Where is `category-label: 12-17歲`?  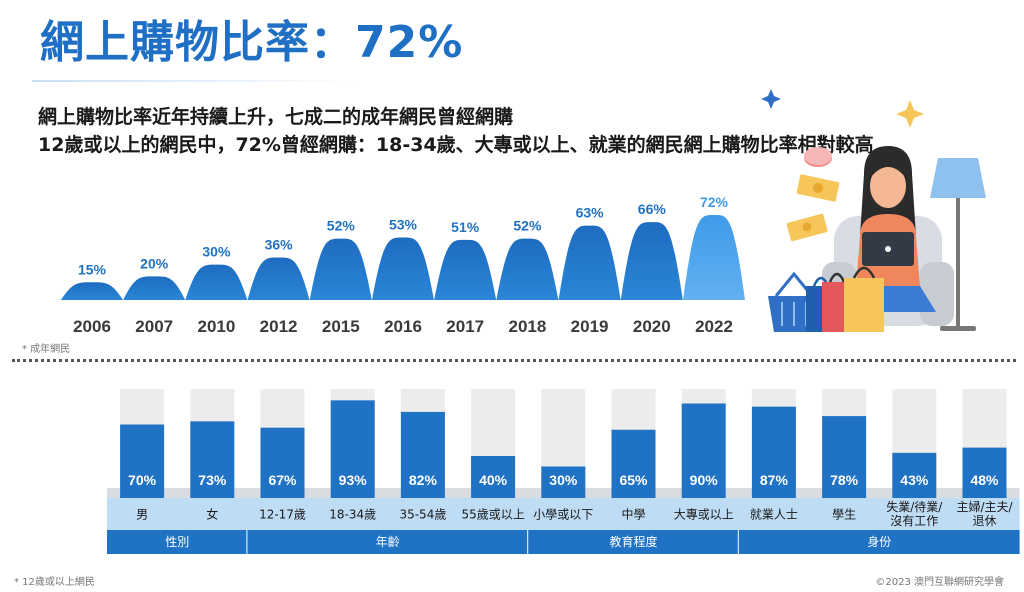 category-label: 12-17歲 is located at coordinates (282, 515).